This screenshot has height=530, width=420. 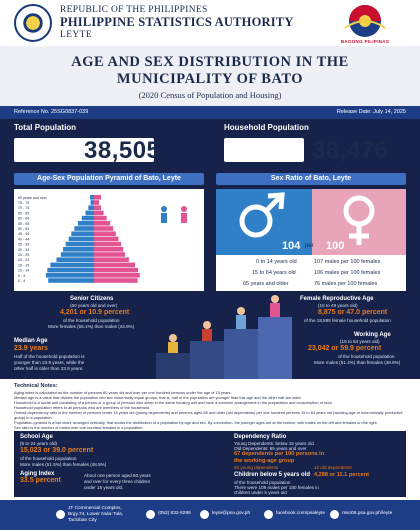 I want to click on male-ratio-value: 104, so click(x=291, y=246).